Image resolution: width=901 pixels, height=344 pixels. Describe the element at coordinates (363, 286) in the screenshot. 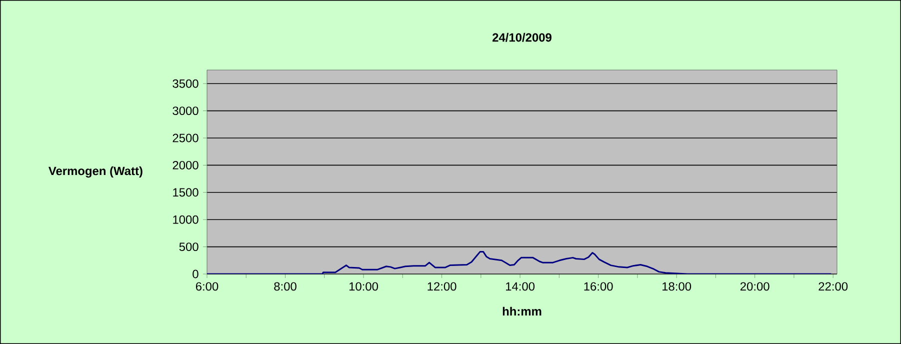

I see `x-tick-label: 10:00` at that location.